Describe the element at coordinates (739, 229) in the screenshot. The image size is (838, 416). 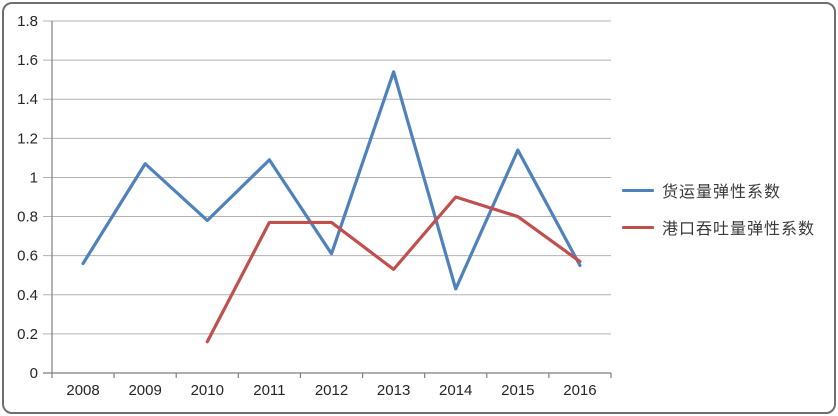
I see `legend-label-port-throughput-elasticity: 港口吞吐量弹性系数` at that location.